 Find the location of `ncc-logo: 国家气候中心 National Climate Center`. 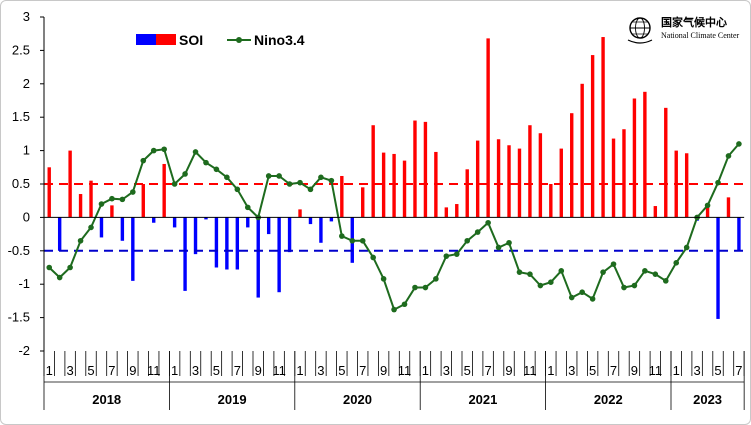

ncc-logo: 国家气候中心 National Climate Center is located at coordinates (683, 29).